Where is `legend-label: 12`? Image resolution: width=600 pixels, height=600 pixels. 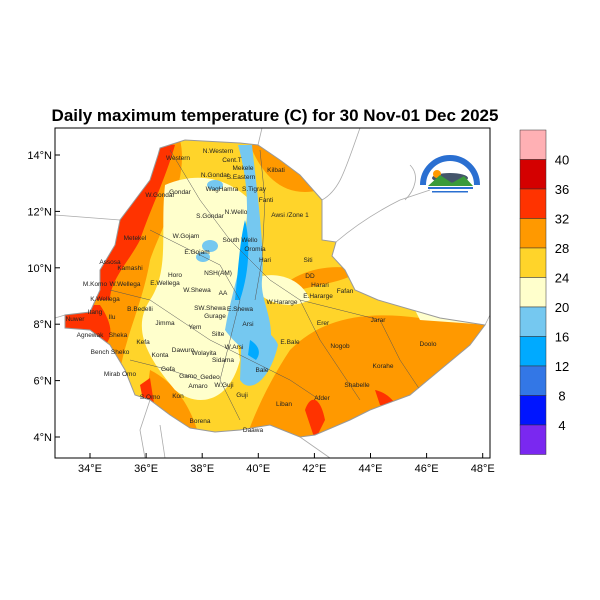
legend-label: 12 is located at coordinates (562, 366).